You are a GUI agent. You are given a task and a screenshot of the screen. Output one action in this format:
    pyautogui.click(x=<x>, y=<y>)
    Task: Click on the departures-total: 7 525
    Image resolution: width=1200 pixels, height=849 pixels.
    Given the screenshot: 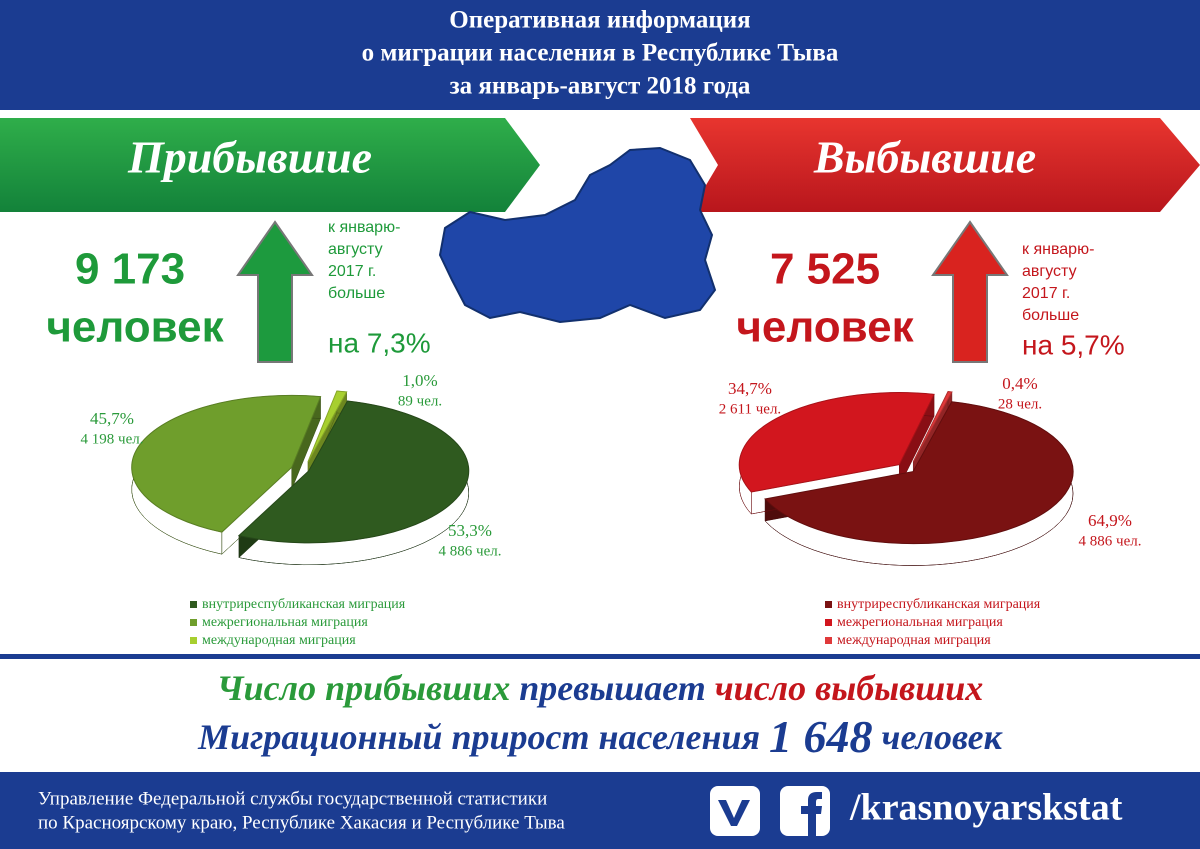 What is the action you would take?
    pyautogui.click(x=825, y=269)
    